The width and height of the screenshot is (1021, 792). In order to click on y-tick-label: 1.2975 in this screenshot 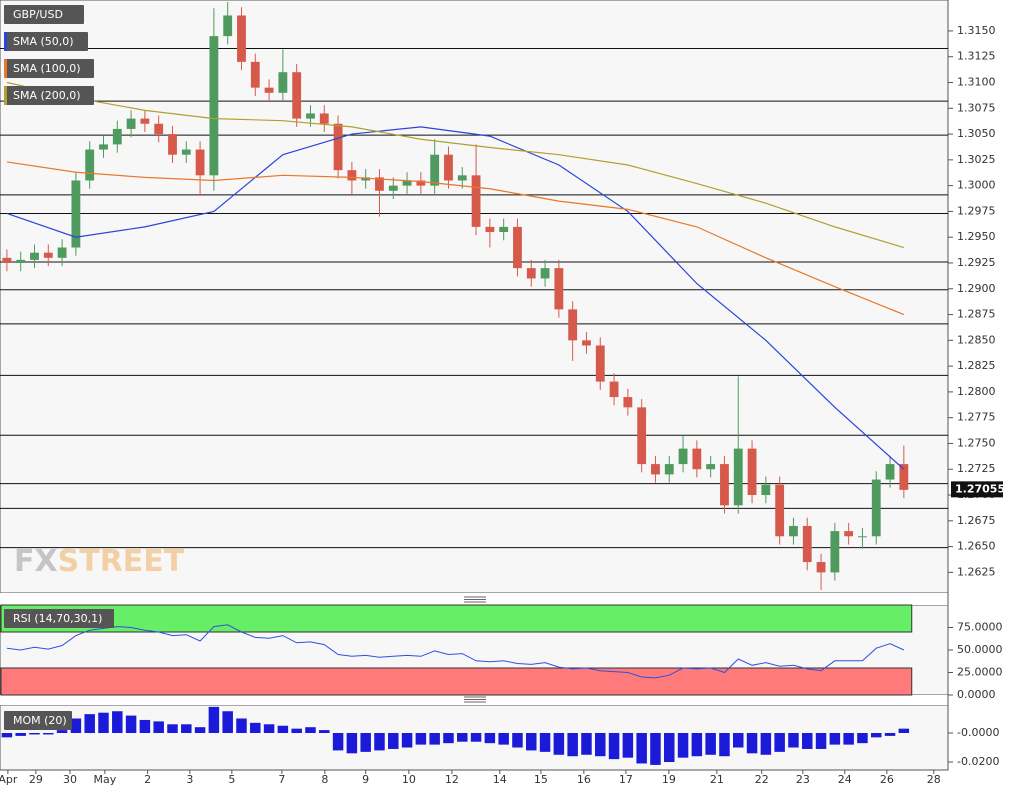, I will do `click(976, 210)`.